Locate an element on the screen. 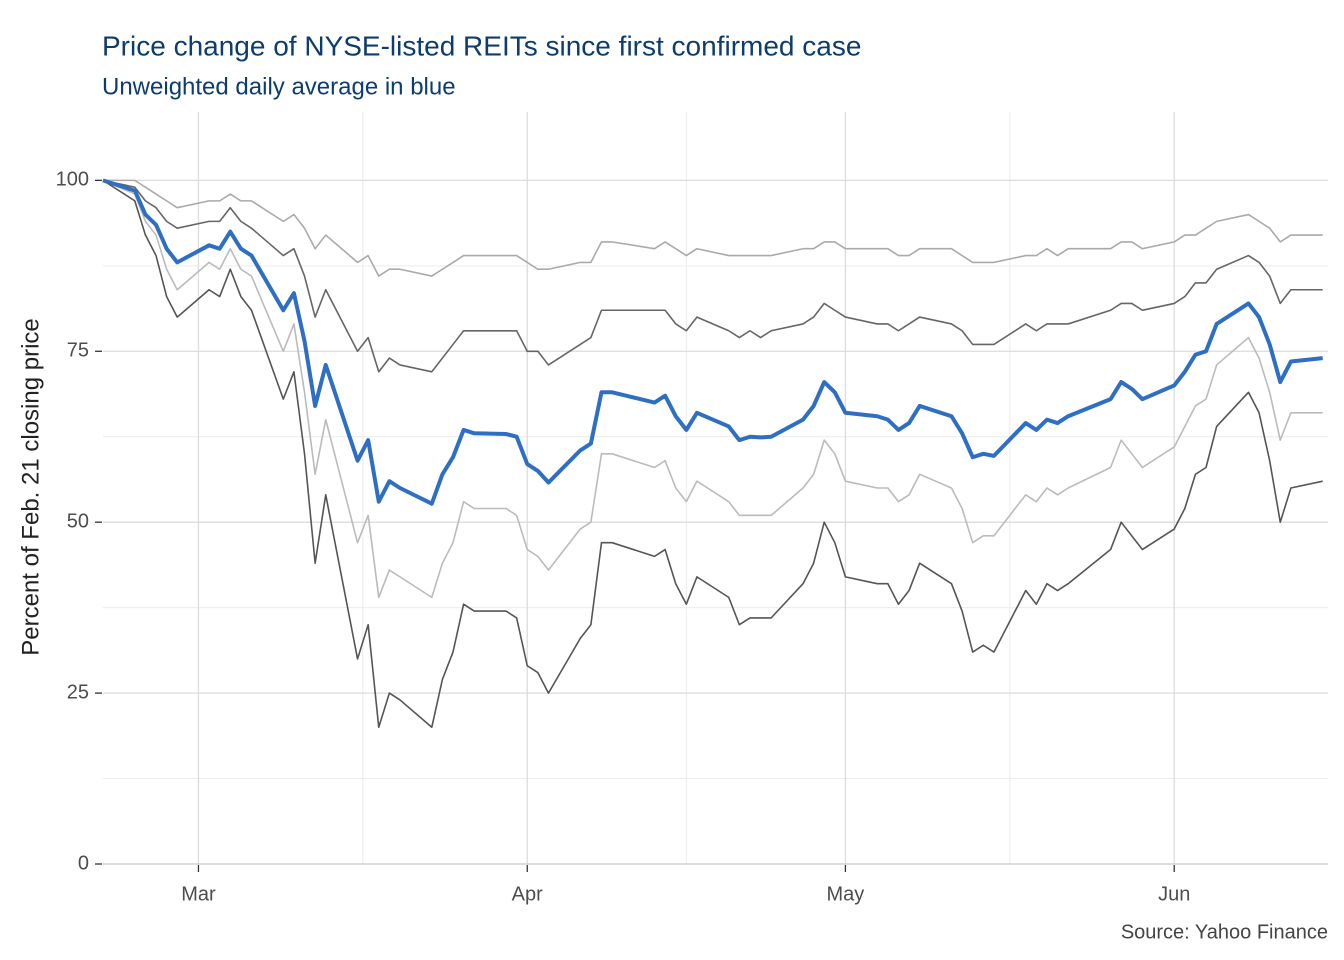 The height and width of the screenshot is (960, 1344). chart-subtitle: Unweighted daily average in blue is located at coordinates (279, 86).